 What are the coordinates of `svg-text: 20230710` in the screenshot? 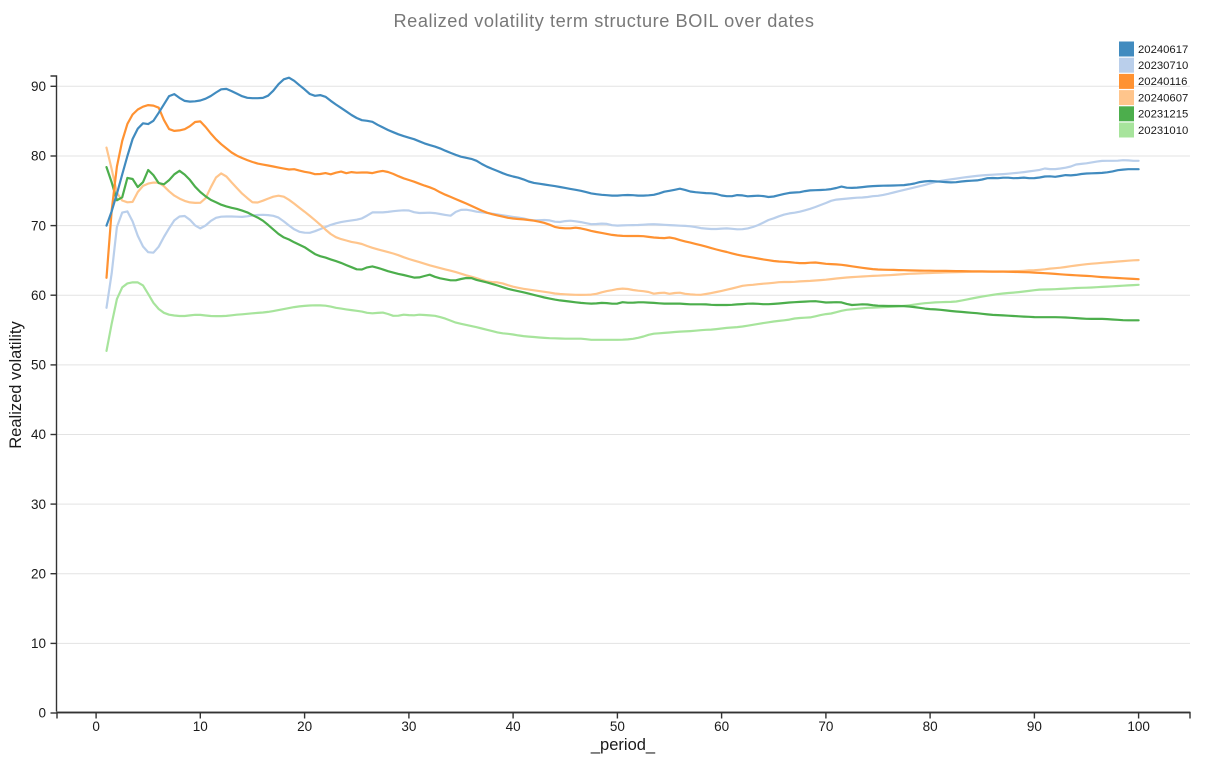 It's located at (1163, 66).